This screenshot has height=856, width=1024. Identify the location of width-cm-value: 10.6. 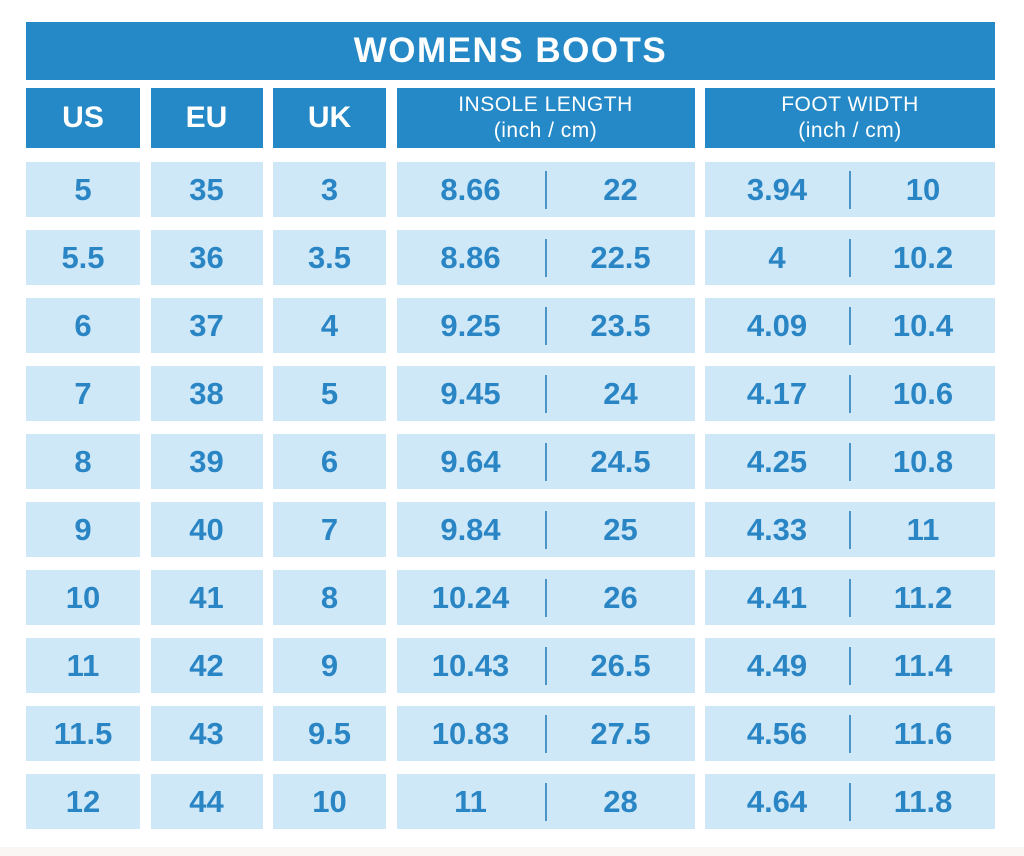
(923, 393).